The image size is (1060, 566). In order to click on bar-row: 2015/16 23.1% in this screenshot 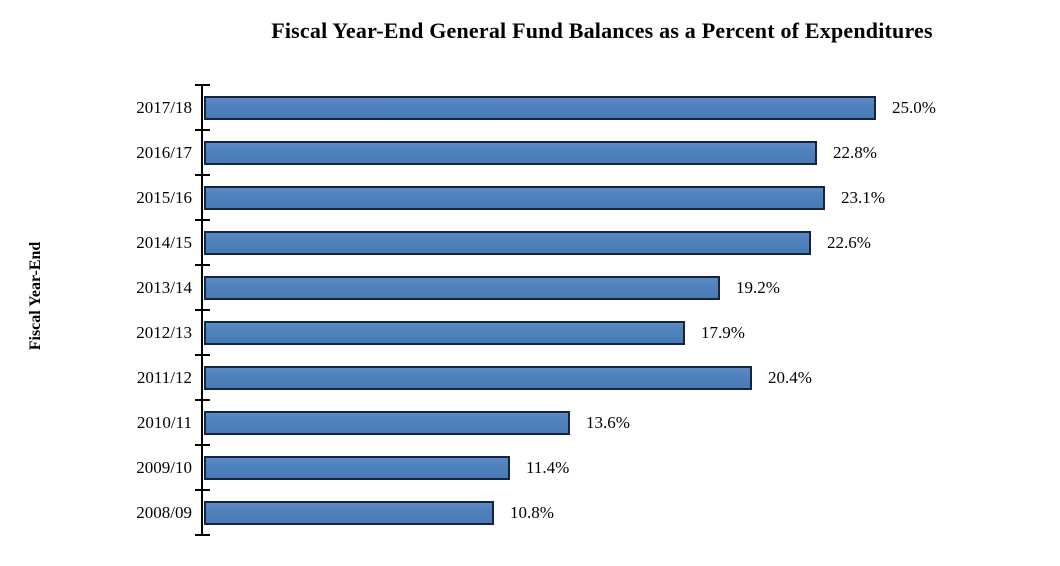, I will do `click(530, 197)`.